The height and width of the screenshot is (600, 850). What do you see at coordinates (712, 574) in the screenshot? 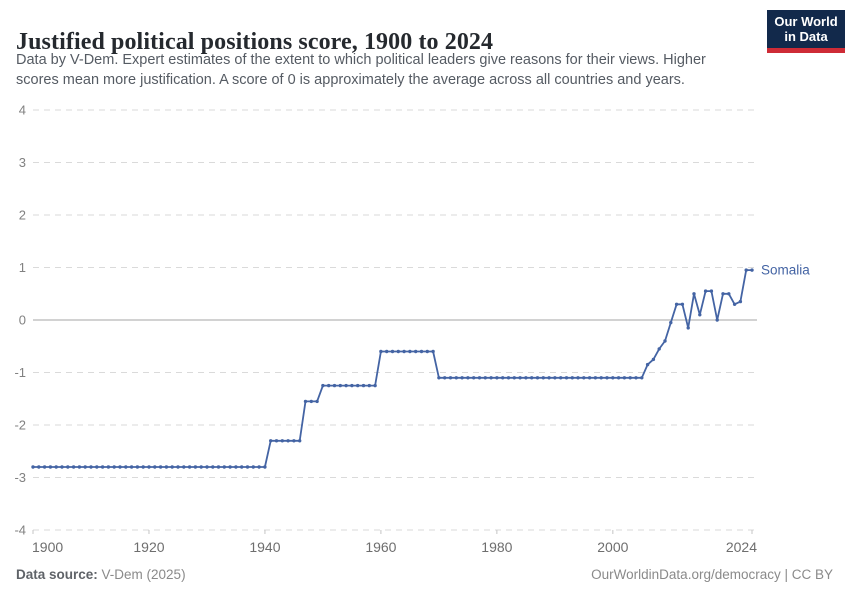
I see `attribution-link: OurWorldinData.org/democracy | CC BY` at bounding box center [712, 574].